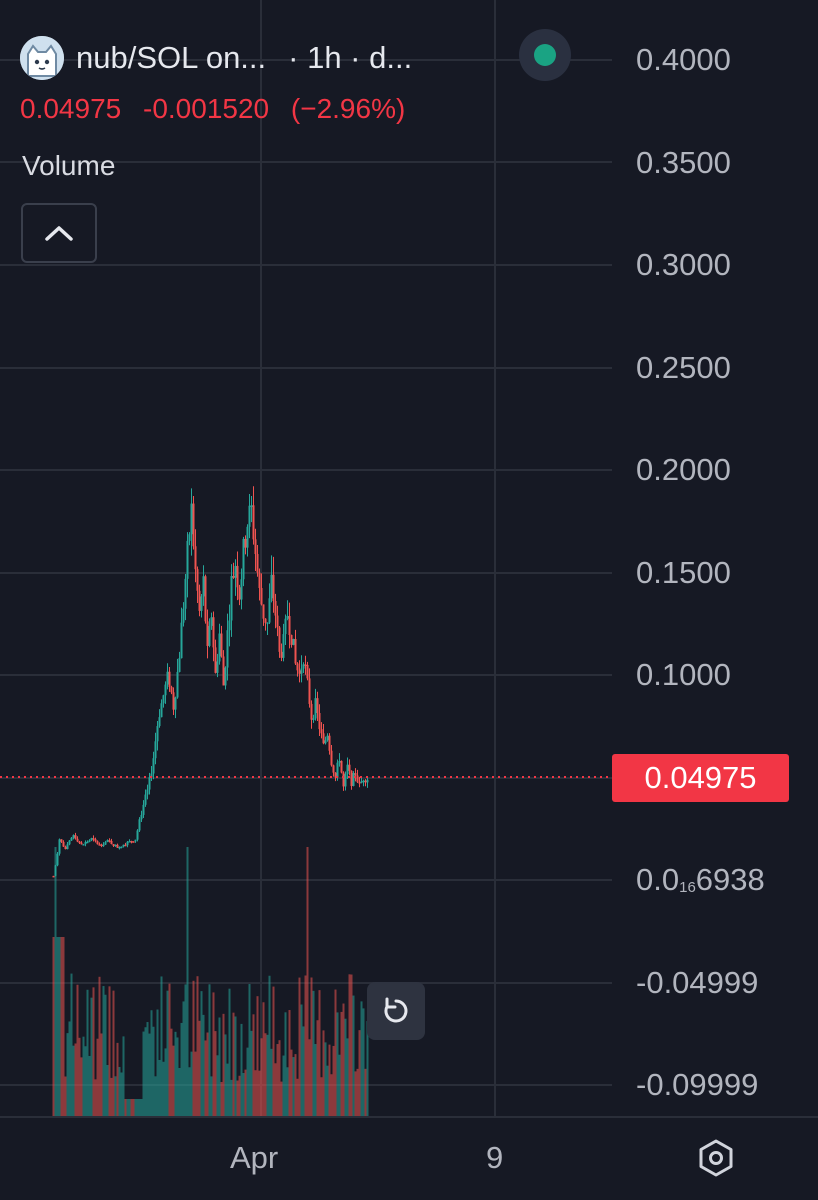  What do you see at coordinates (210, 982) in the screenshot?
I see `volume-bars` at bounding box center [210, 982].